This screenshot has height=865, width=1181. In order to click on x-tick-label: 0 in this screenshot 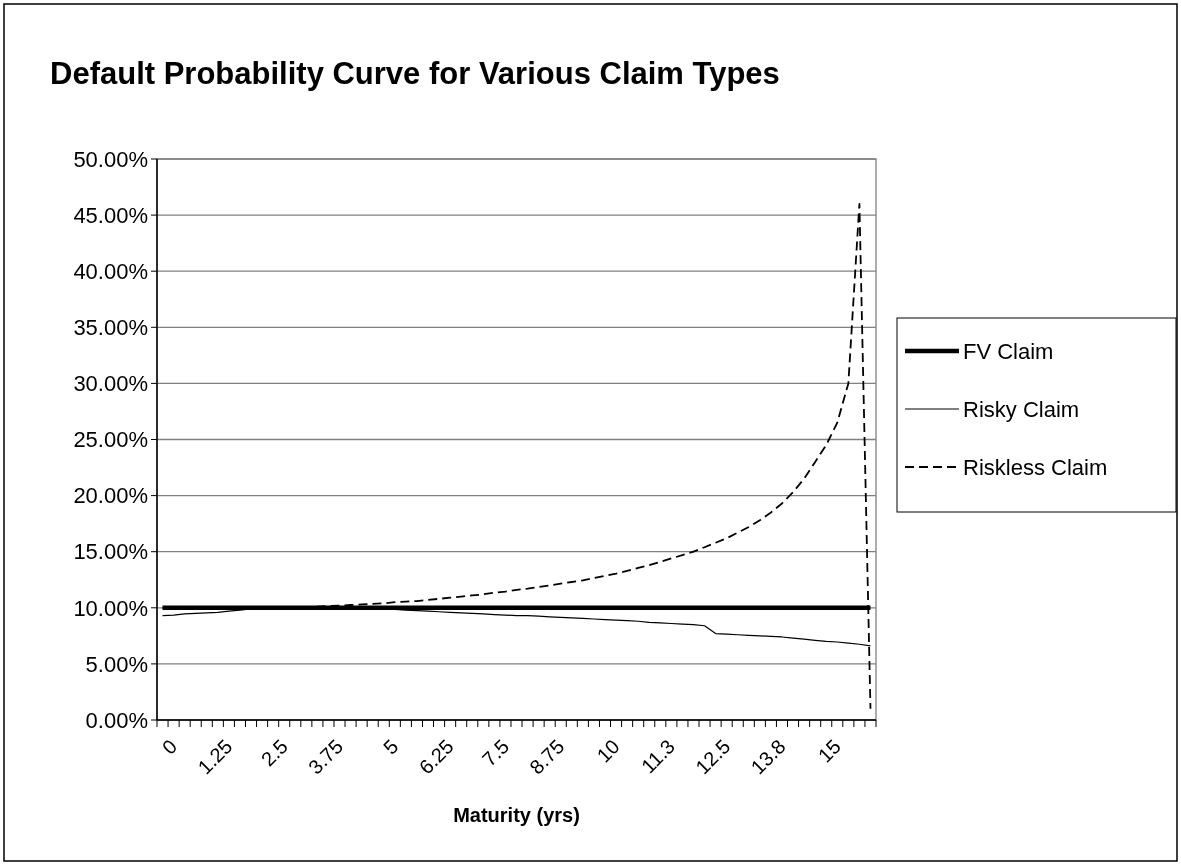, I will do `click(169, 747)`.